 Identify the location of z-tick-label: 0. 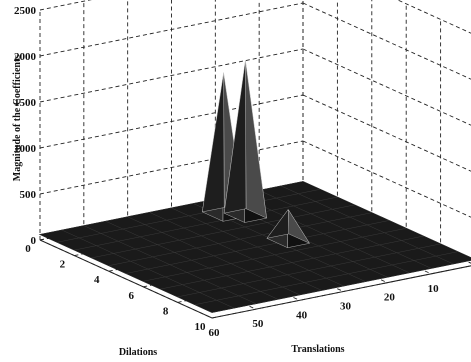
(34, 241).